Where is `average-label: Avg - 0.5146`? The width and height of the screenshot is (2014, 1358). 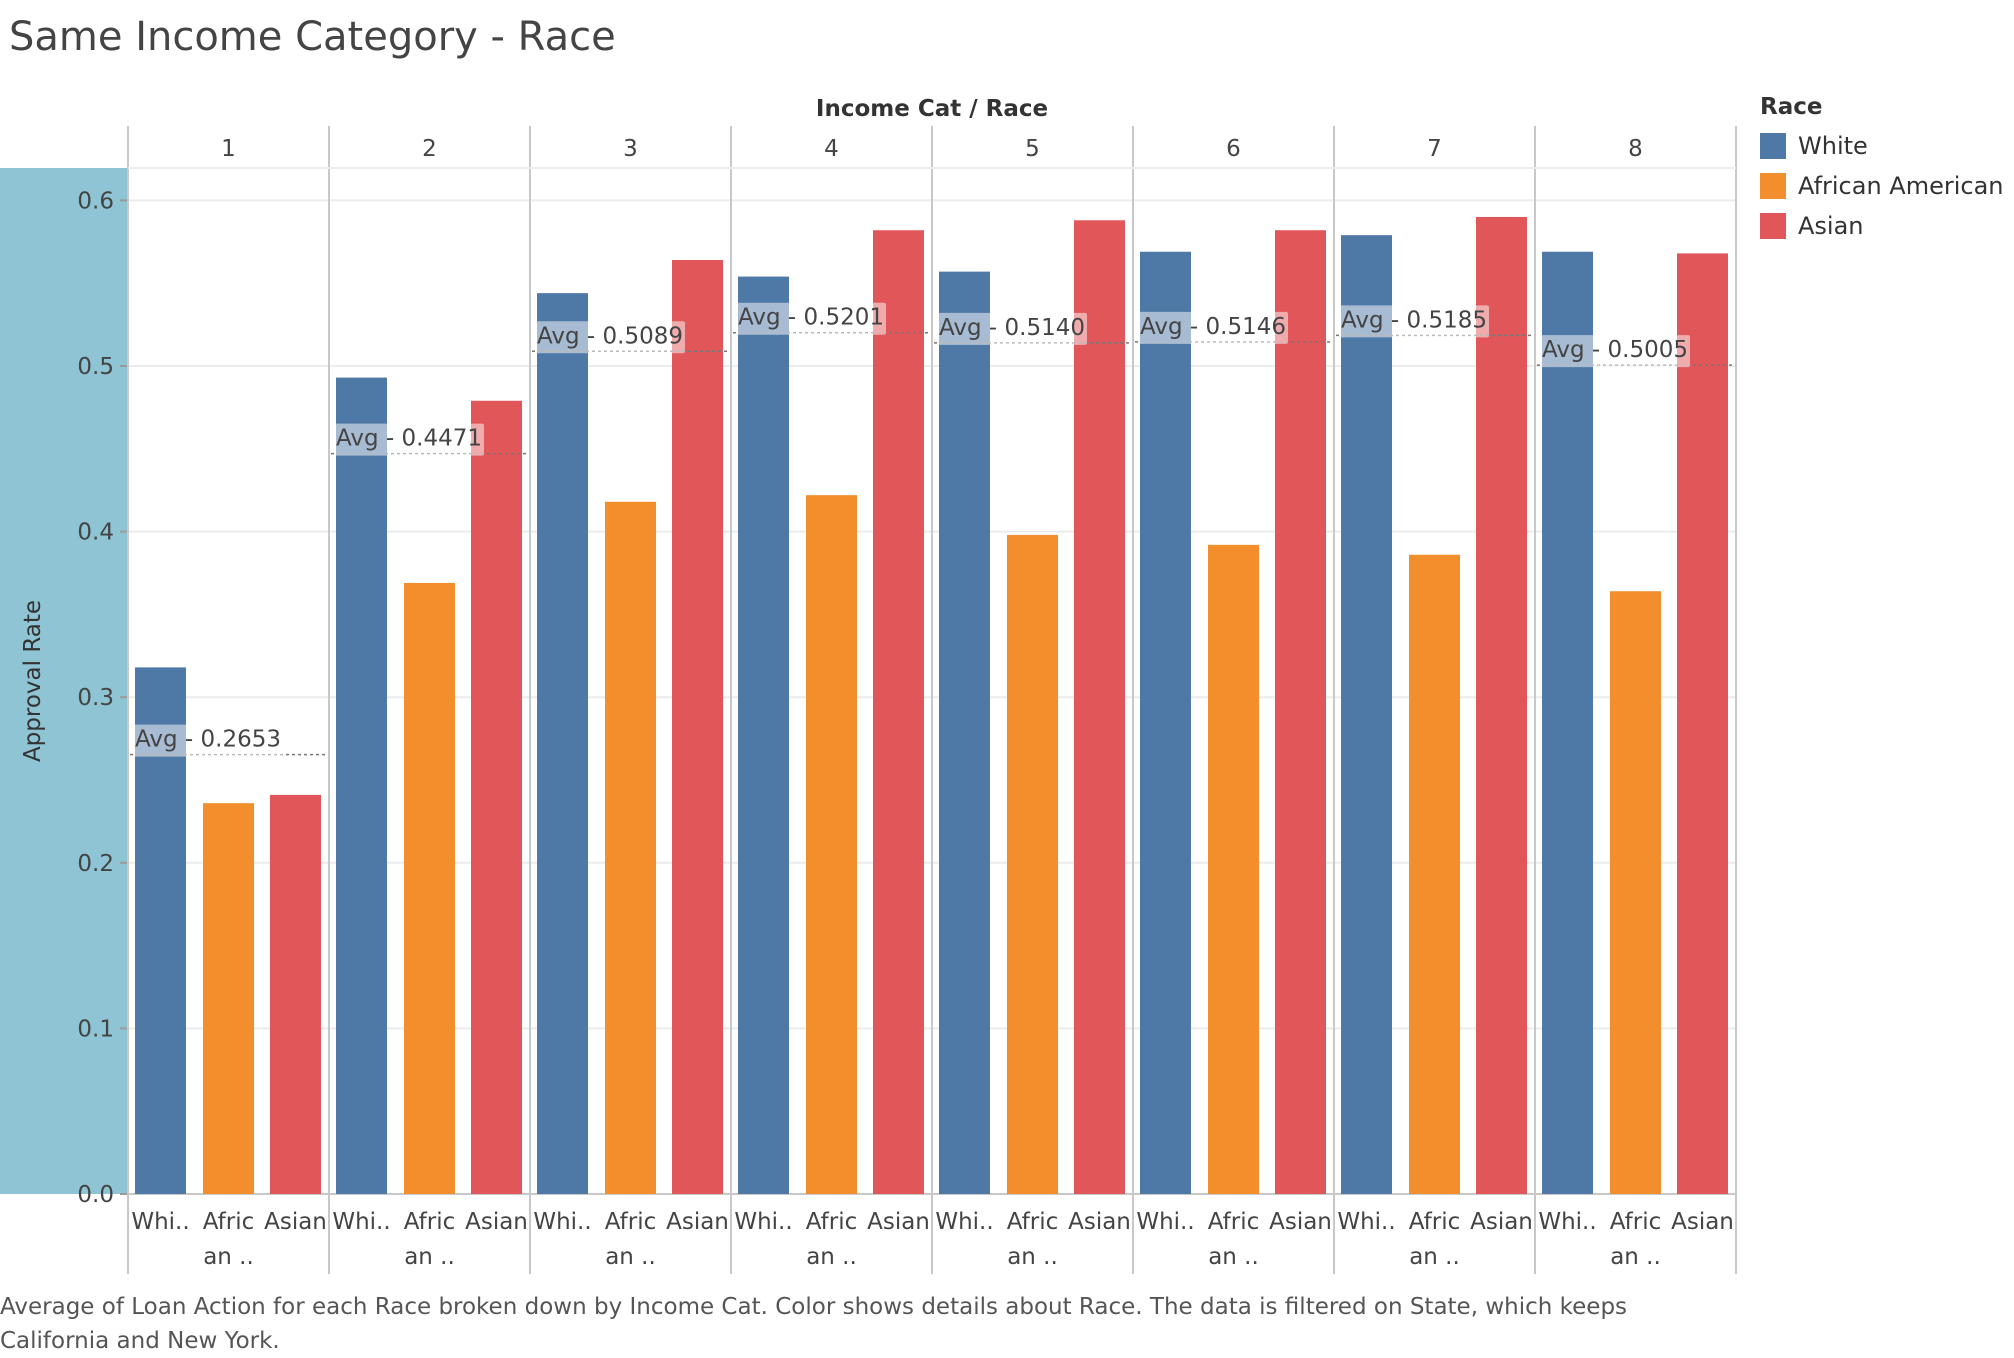
average-label: Avg - 0.5146 is located at coordinates (1213, 327).